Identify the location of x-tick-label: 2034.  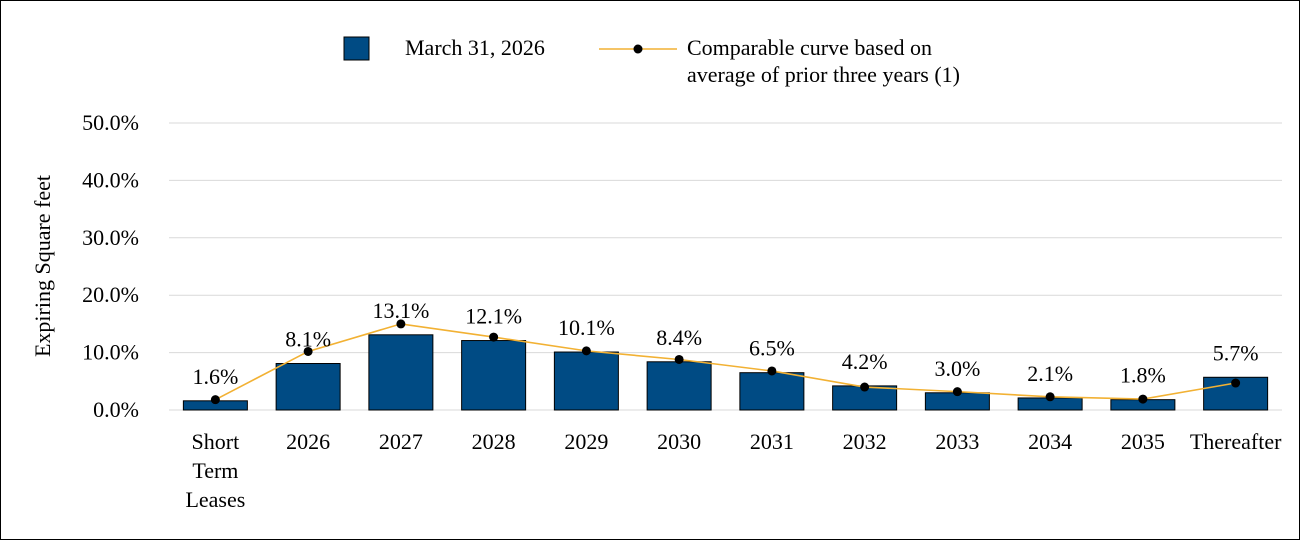
(1050, 441).